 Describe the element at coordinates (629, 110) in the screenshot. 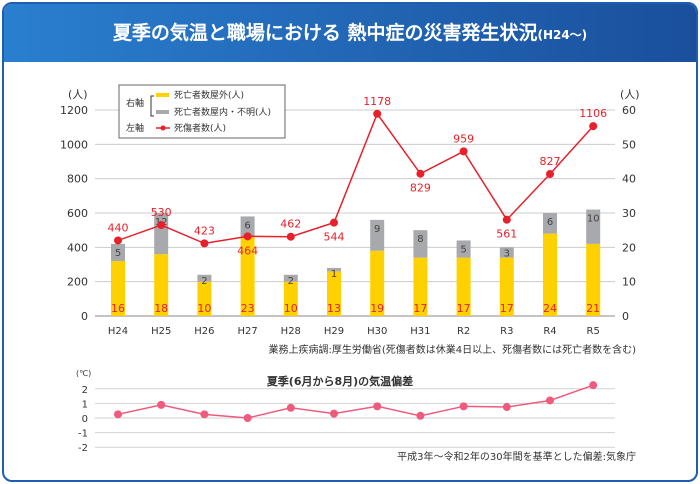

I see `right-tick-label: 60` at that location.